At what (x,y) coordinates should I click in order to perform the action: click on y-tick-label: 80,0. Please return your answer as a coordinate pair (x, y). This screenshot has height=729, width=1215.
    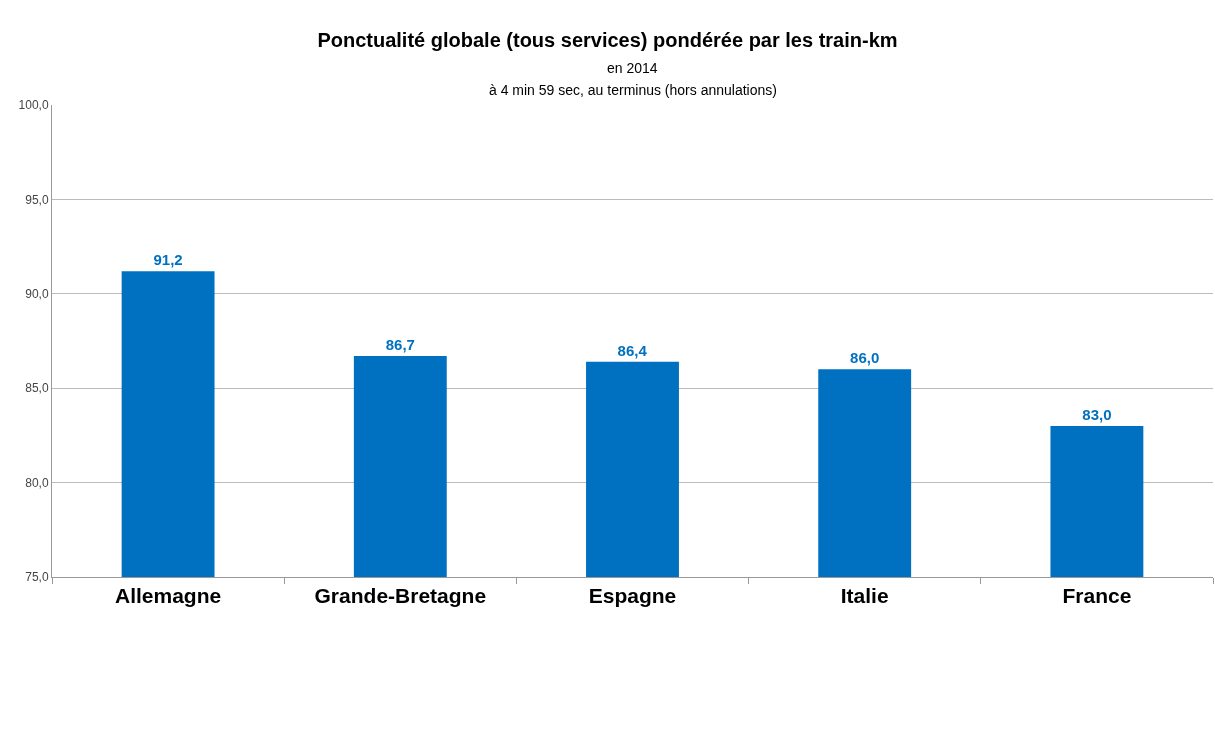
    Looking at the image, I should click on (37, 482).